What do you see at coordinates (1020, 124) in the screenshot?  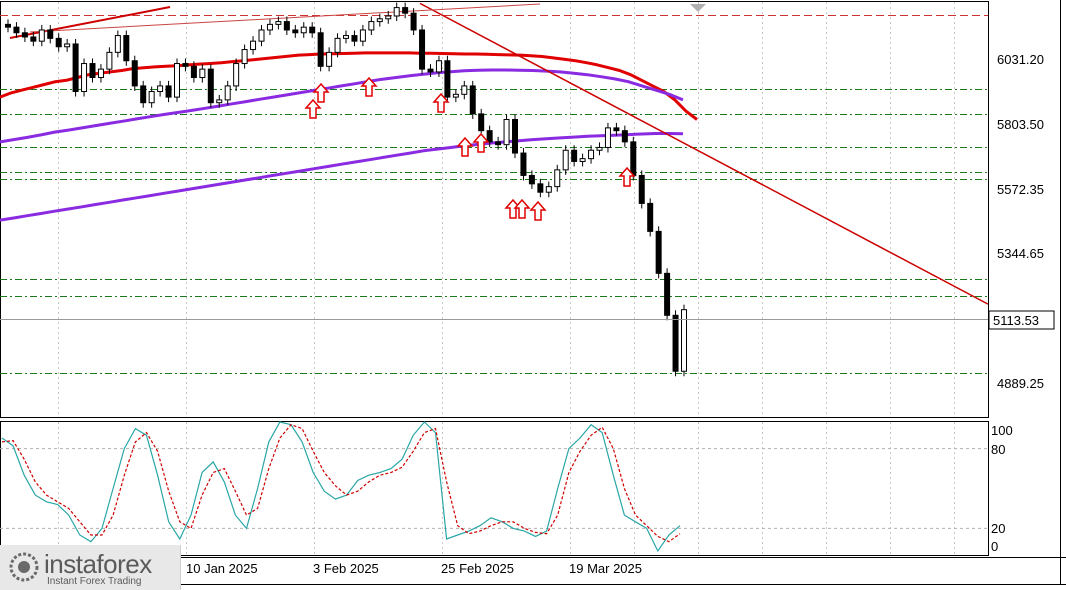 I see `price-label-5803: 5803.50` at bounding box center [1020, 124].